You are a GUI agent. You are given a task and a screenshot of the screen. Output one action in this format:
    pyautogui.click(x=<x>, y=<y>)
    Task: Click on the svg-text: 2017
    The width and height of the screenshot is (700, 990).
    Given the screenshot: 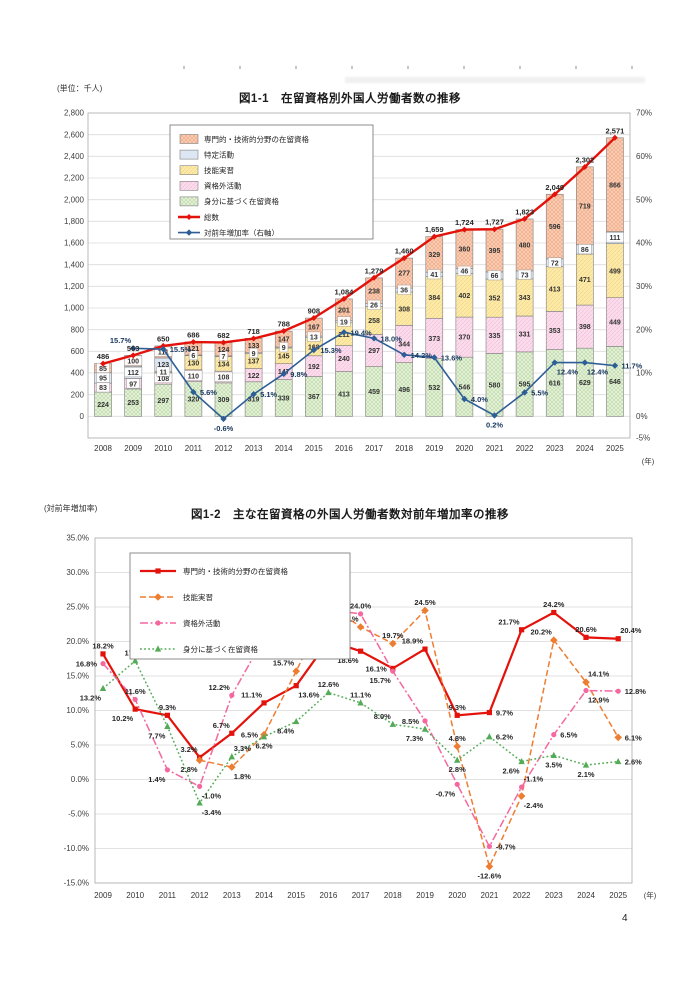 What is the action you would take?
    pyautogui.click(x=374, y=448)
    